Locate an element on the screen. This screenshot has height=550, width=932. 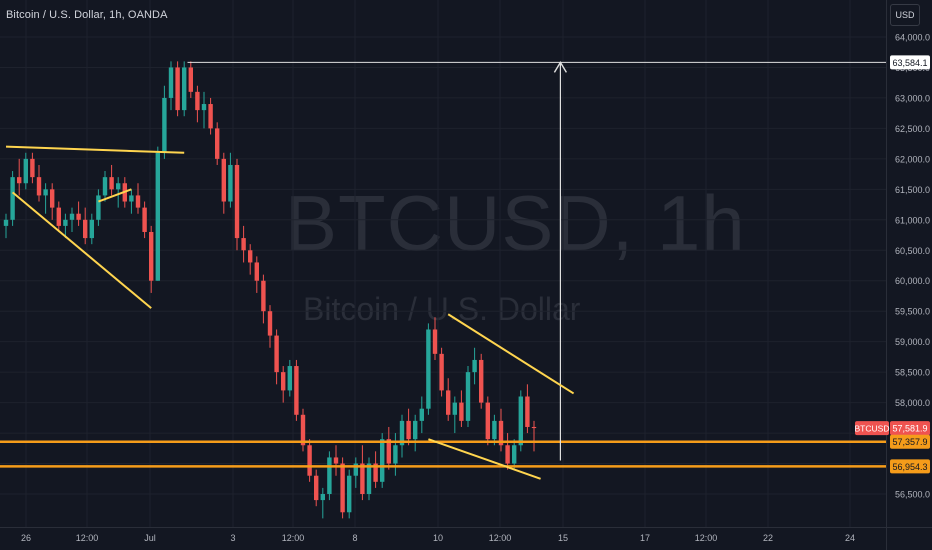
y-tick-label: 60,500.0 is located at coordinates (912, 251).